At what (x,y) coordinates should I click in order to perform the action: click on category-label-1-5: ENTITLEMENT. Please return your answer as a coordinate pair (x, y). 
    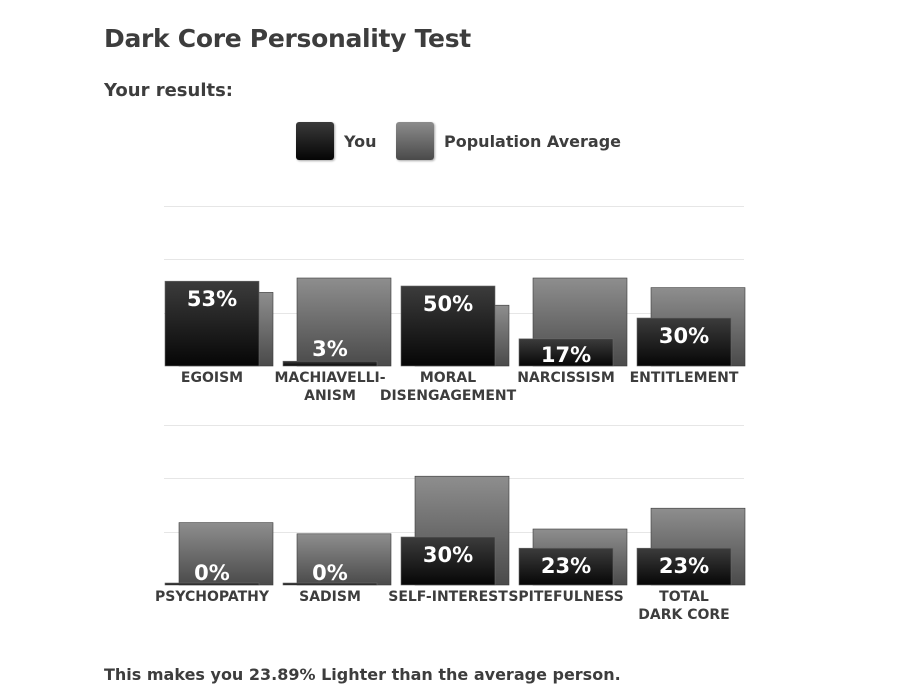
    Looking at the image, I should click on (684, 378).